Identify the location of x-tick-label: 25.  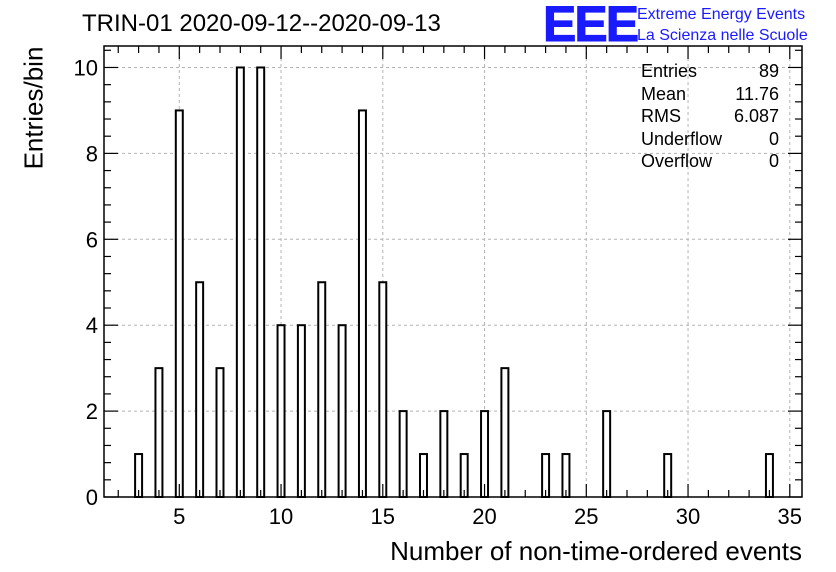
(586, 516).